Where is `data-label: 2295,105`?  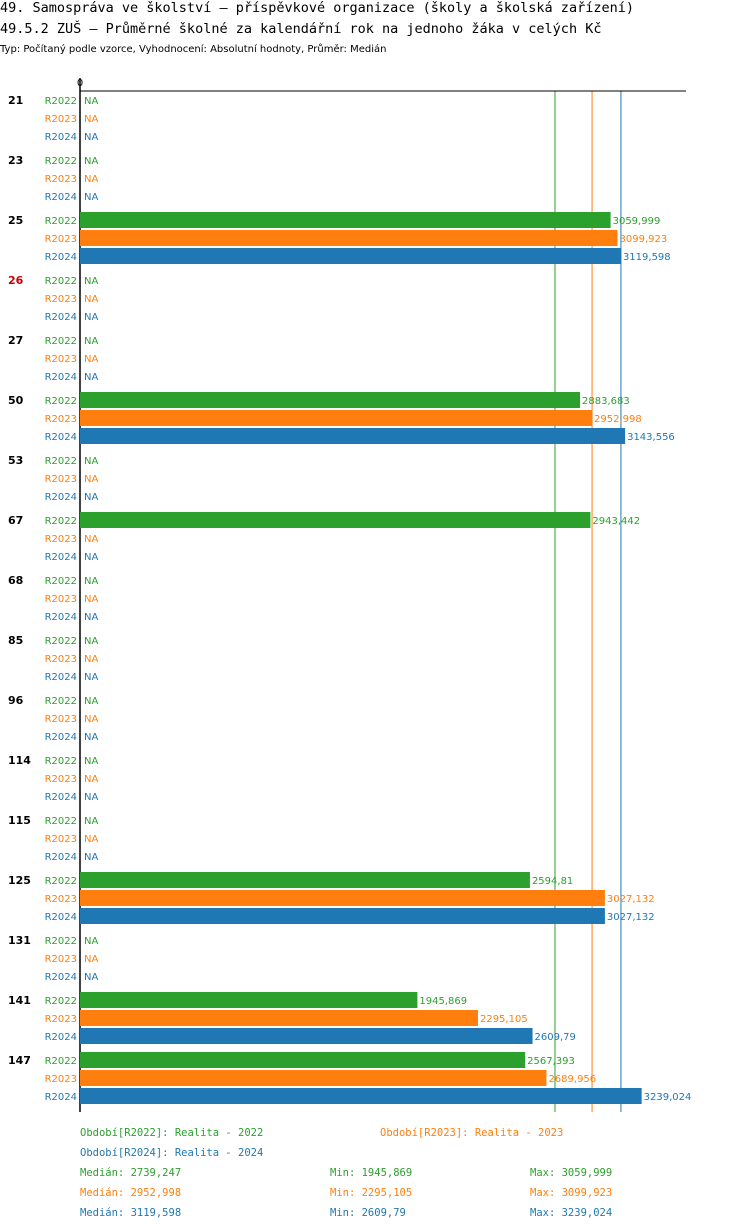
data-label: 2295,105 is located at coordinates (504, 1019).